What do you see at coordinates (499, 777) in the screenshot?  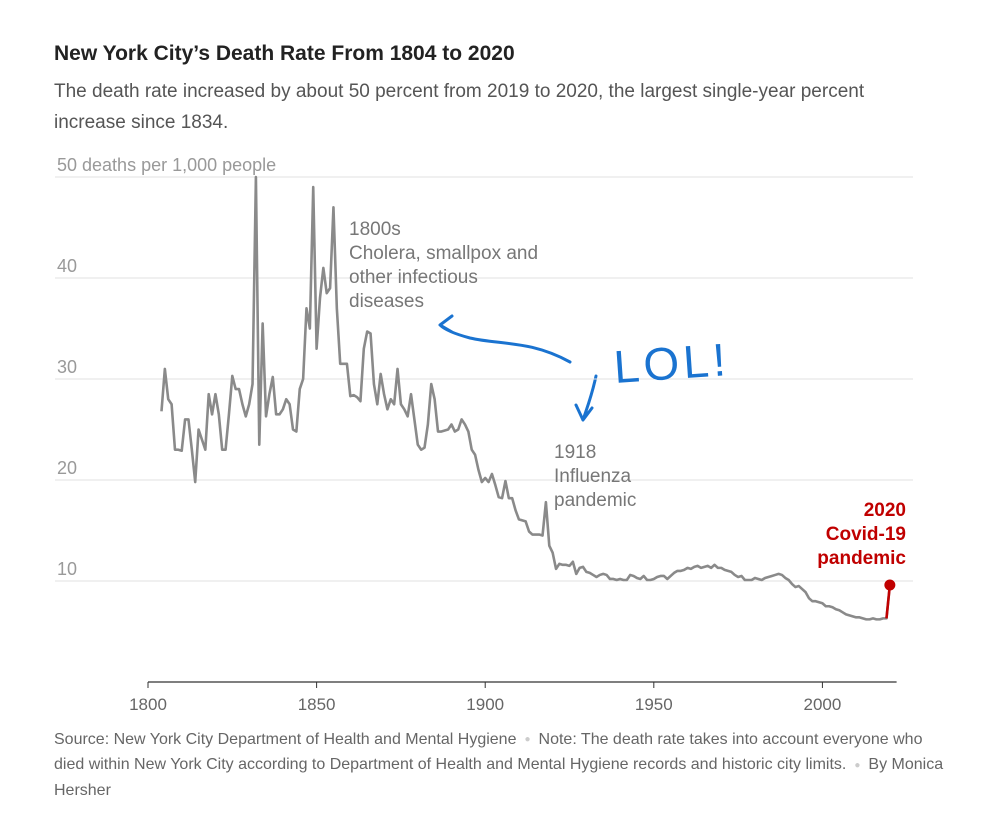 I see `byline: By Monica Hersher` at bounding box center [499, 777].